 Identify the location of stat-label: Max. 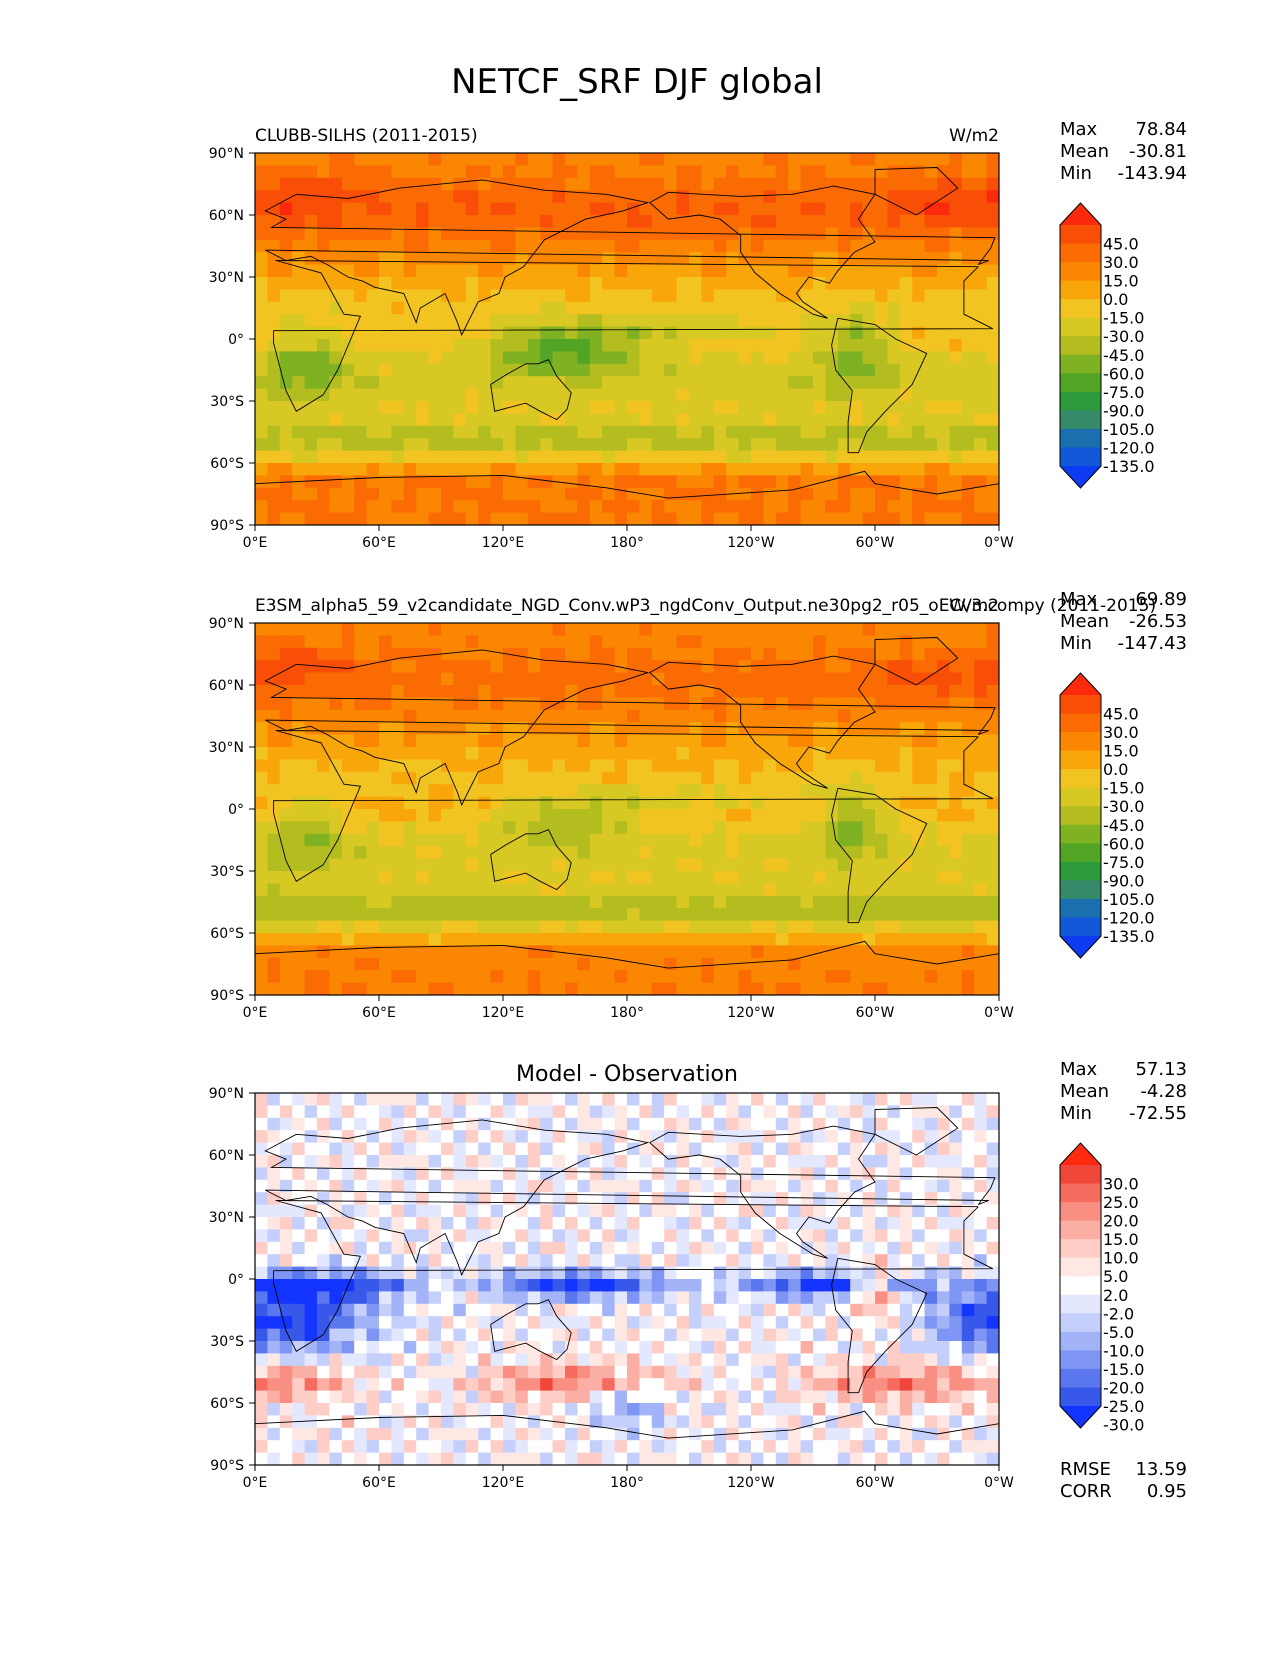
(1079, 599).